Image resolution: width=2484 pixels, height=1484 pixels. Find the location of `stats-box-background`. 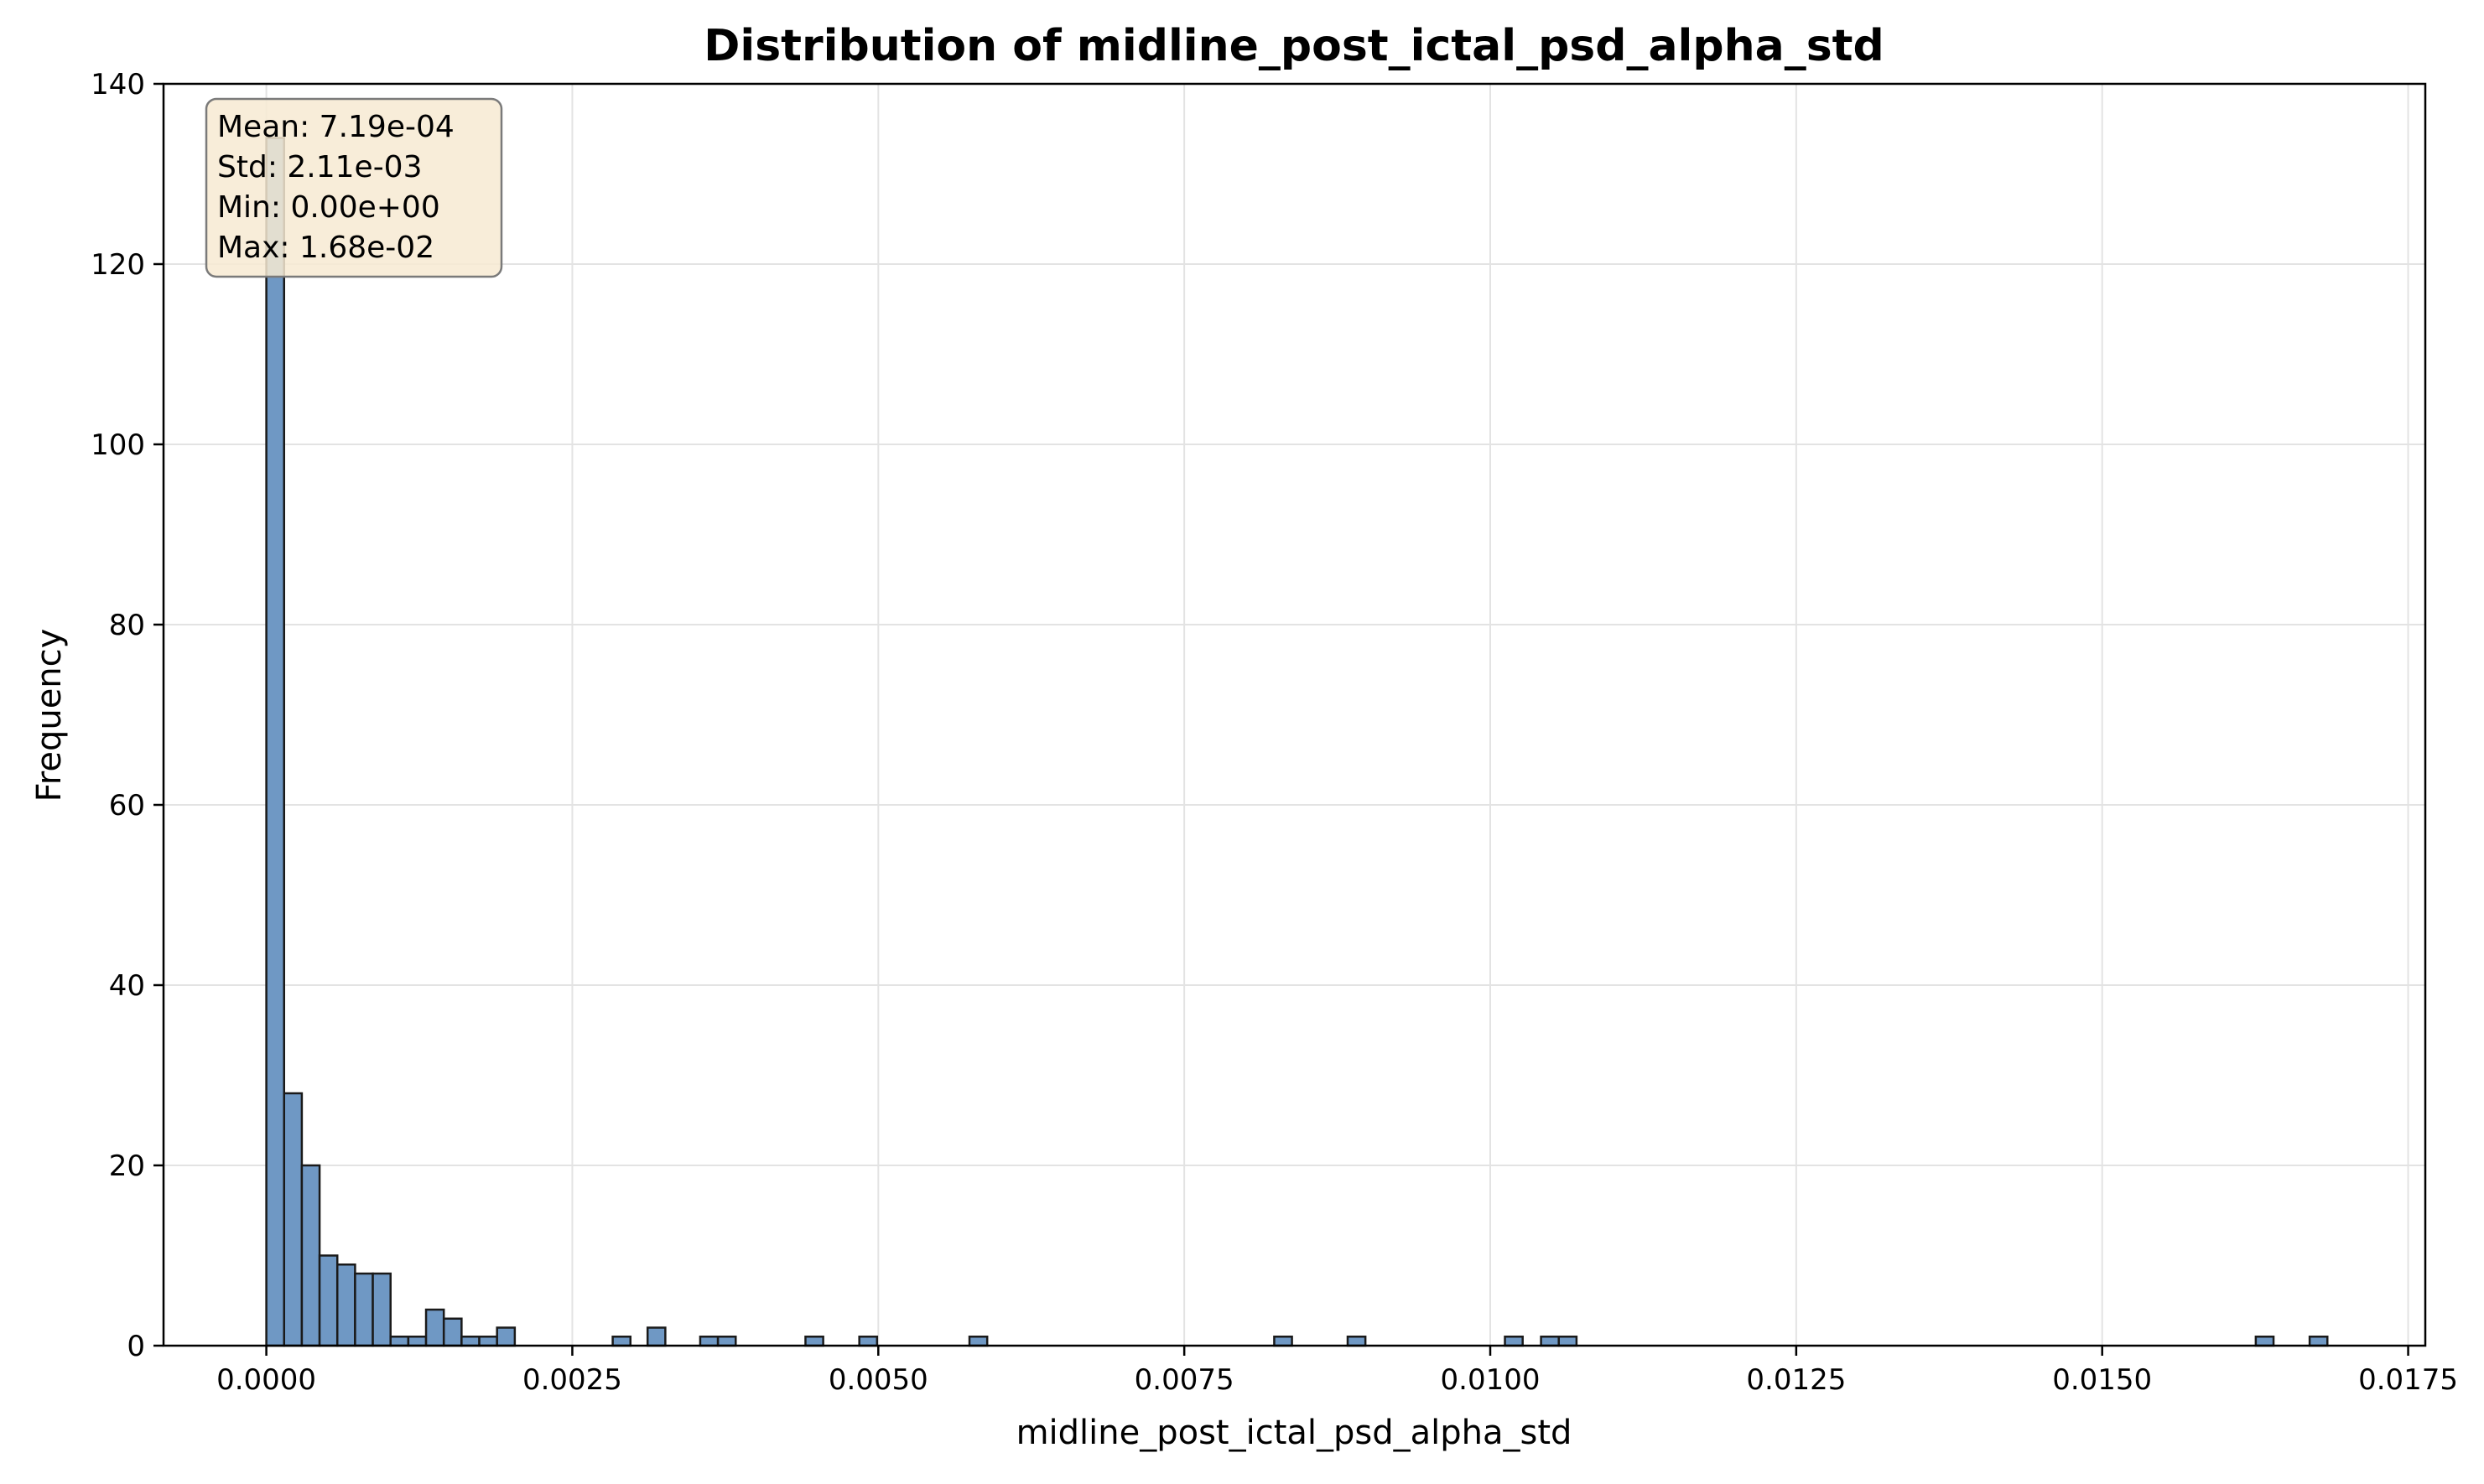

stats-box-background is located at coordinates (354, 187).